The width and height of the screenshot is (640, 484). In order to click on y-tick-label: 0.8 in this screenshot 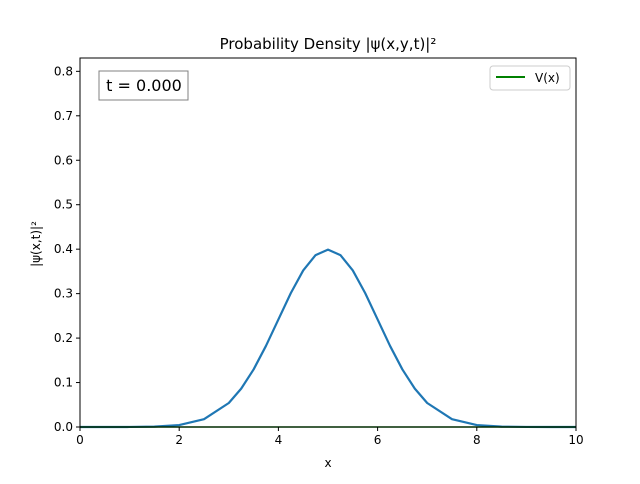, I will do `click(63, 71)`.